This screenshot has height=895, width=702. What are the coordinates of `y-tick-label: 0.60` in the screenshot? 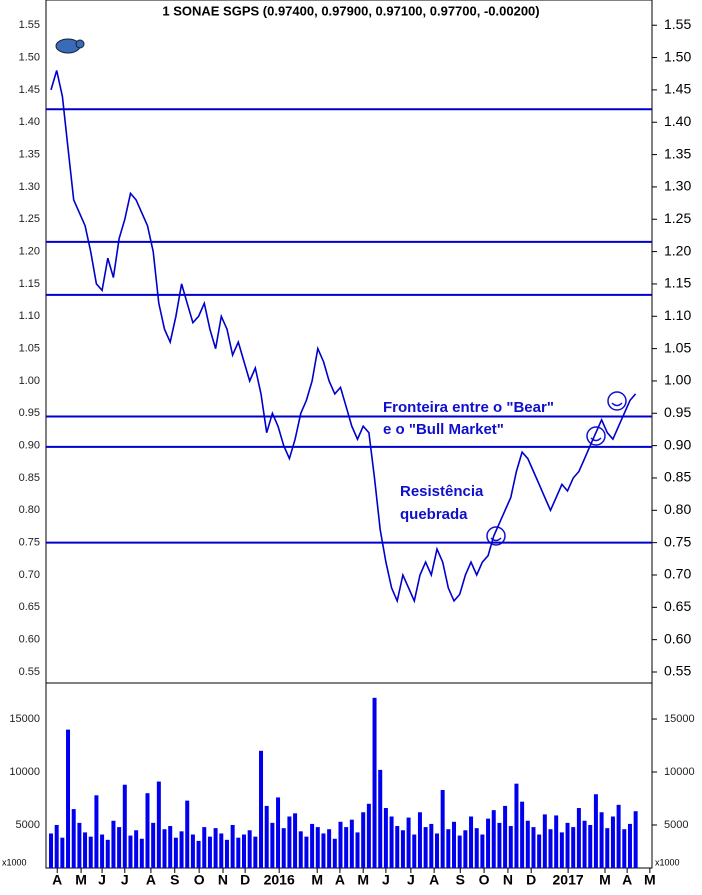 It's located at (29, 640).